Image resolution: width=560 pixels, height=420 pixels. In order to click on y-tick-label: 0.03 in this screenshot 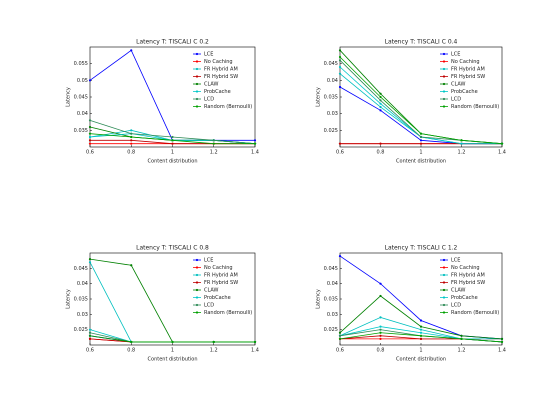, I will do `click(332, 315)`.